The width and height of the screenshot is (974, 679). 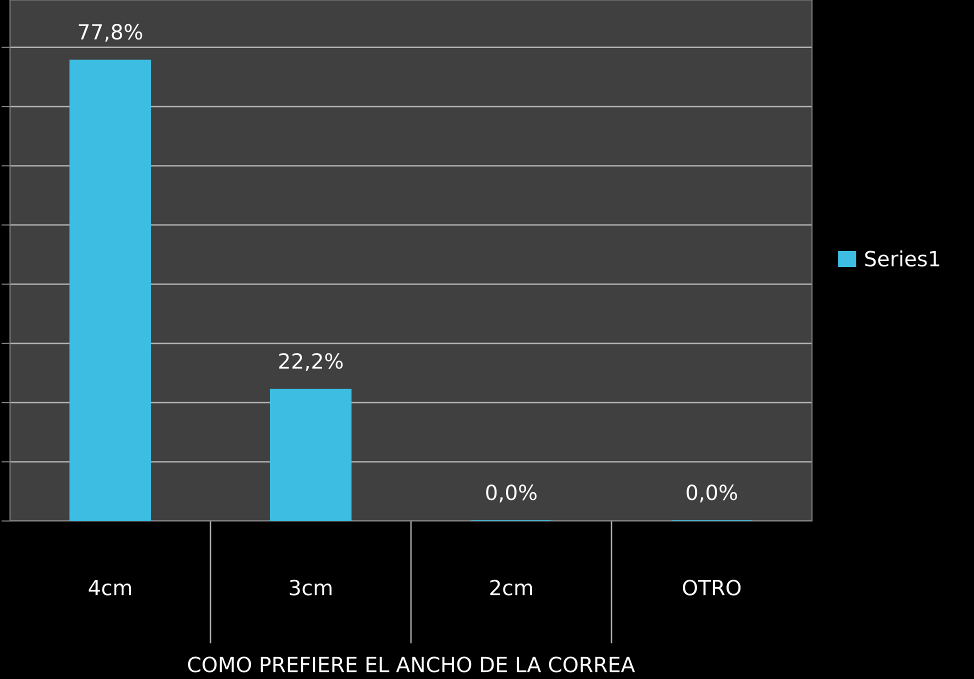 I want to click on legend-label: Series1, so click(x=902, y=258).